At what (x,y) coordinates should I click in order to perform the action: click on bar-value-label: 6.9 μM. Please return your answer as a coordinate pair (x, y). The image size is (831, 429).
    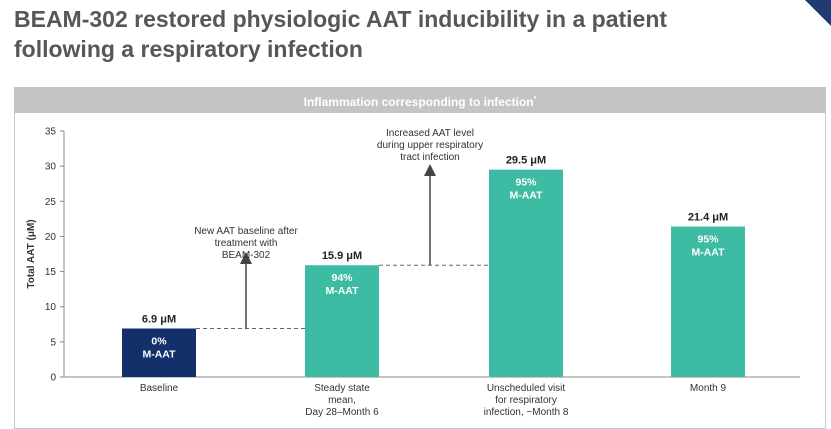
    Looking at the image, I should click on (159, 320).